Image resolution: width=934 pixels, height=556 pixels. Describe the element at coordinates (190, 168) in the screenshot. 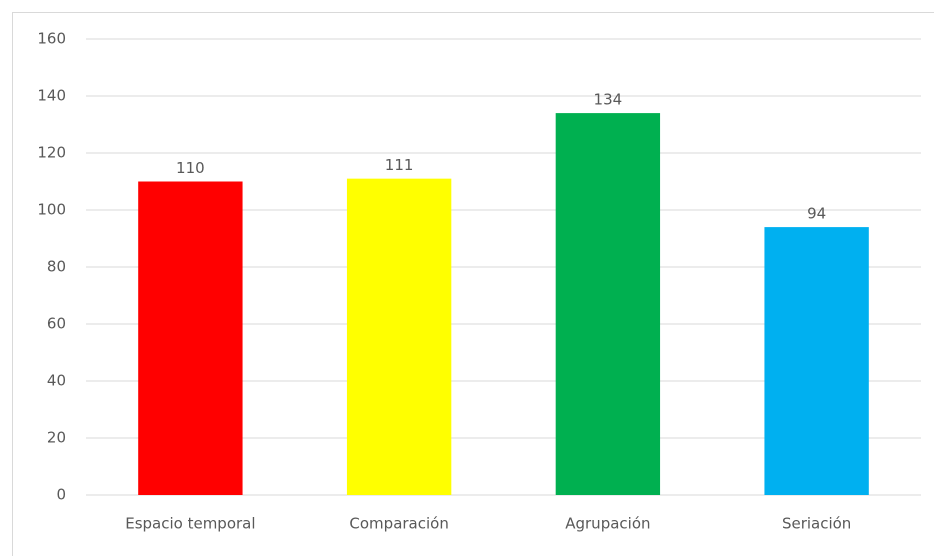

I see `data-label: 110` at that location.